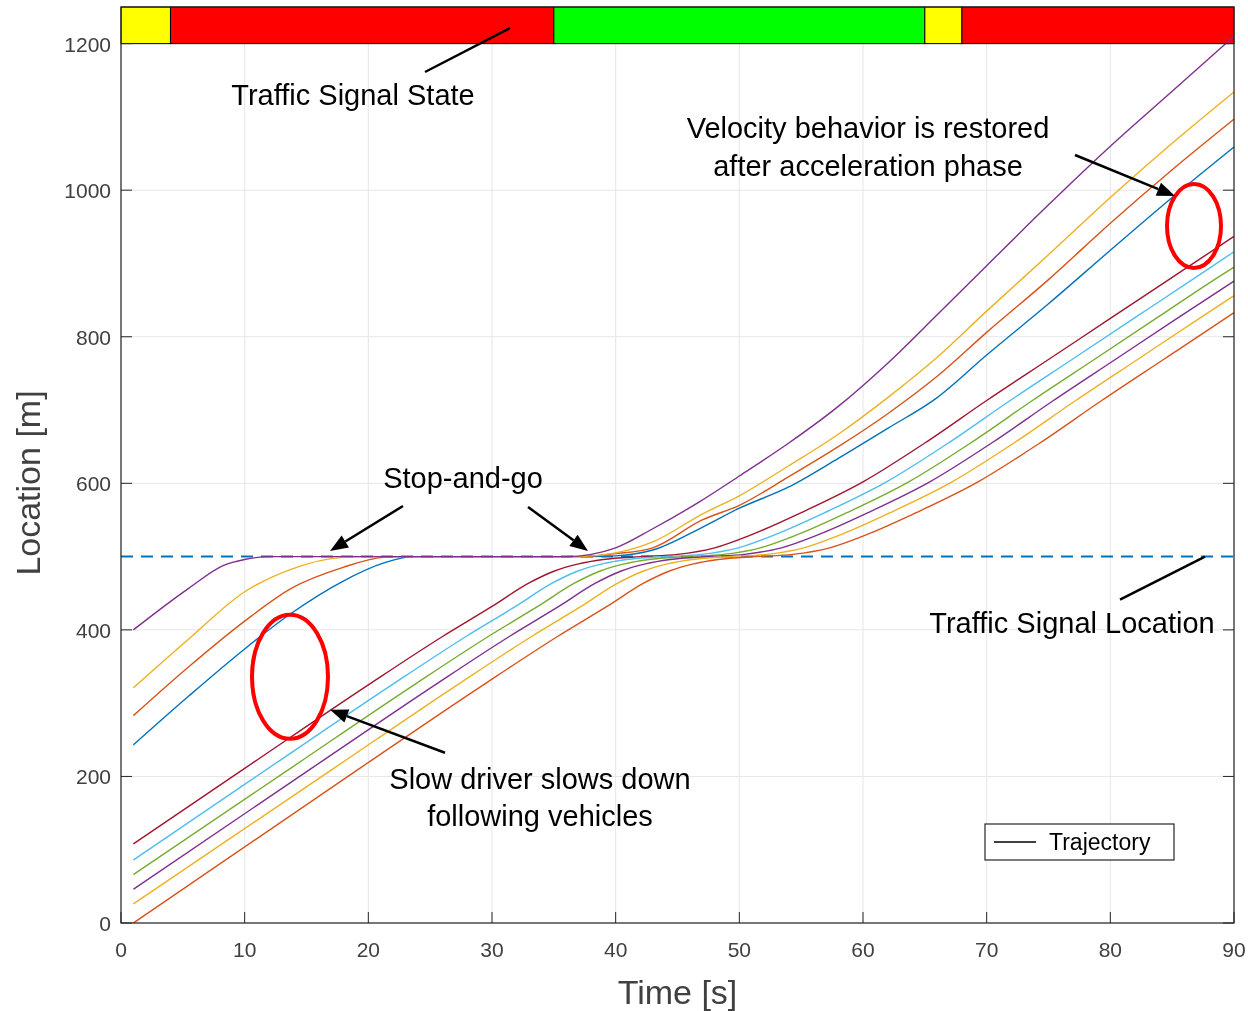  I want to click on x-tick-label: 50, so click(739, 949).